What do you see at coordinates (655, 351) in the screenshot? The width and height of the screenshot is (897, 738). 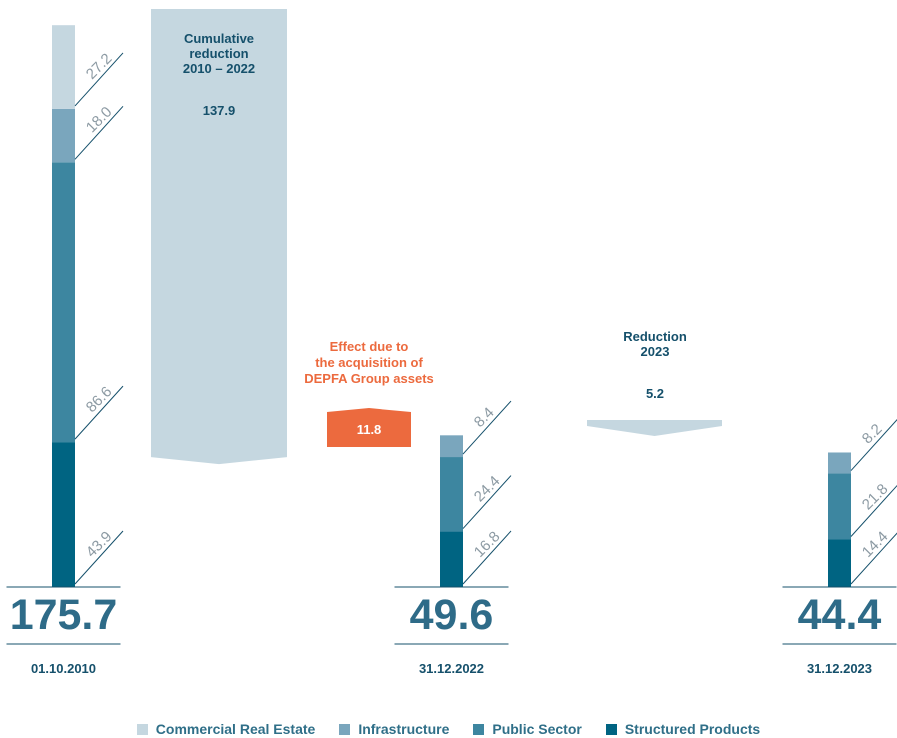 I see `reduction-2023-text: 2023` at bounding box center [655, 351].